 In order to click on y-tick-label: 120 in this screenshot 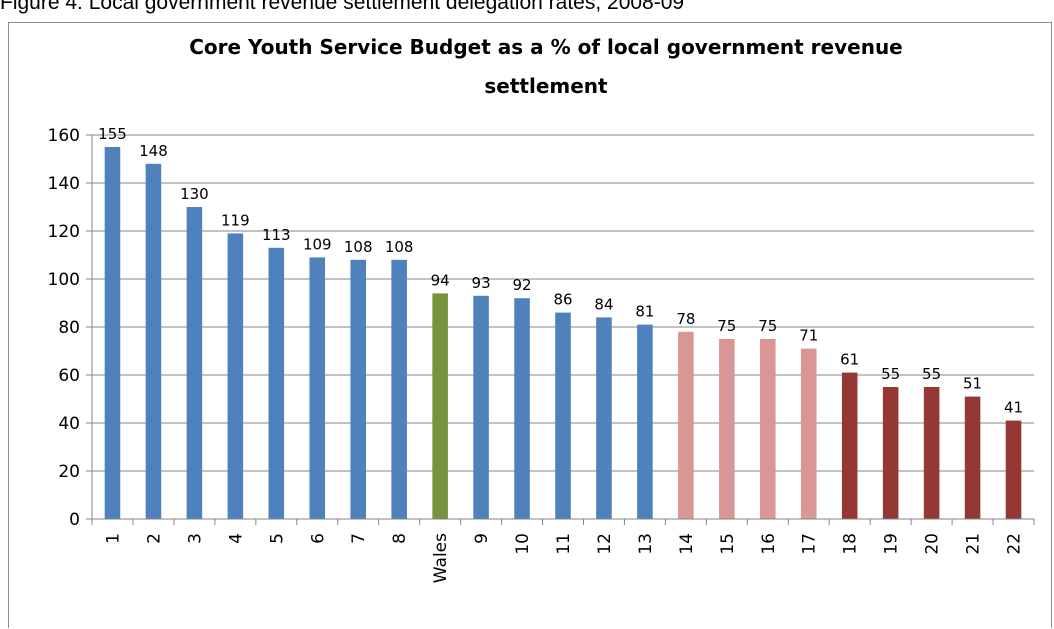, I will do `click(64, 232)`.